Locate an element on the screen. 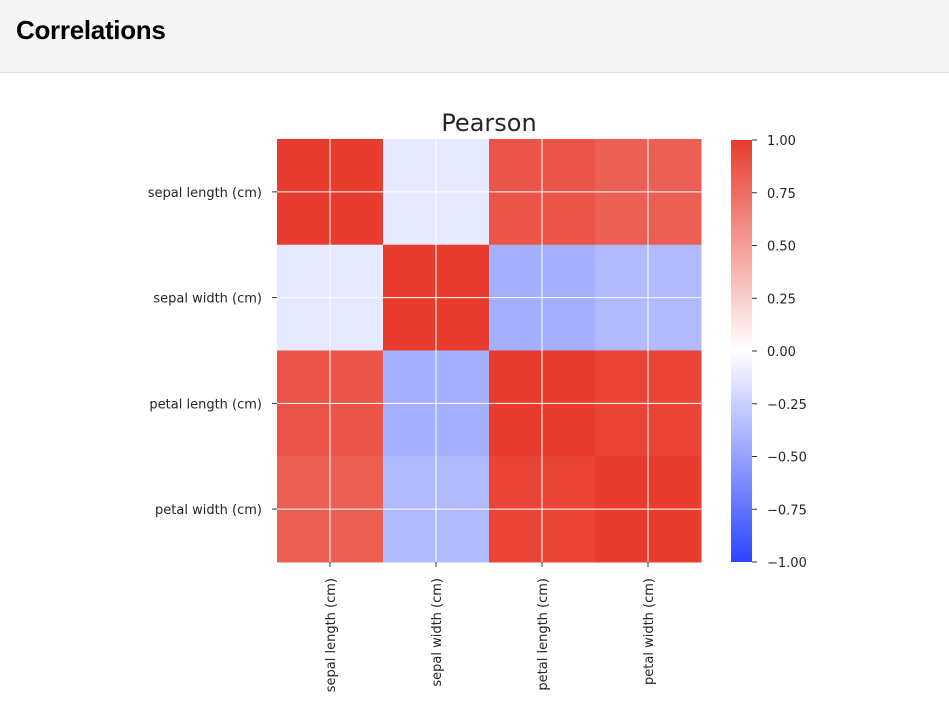 This screenshot has height=707, width=949. y-tick-label: petal length (cm) is located at coordinates (205, 404).